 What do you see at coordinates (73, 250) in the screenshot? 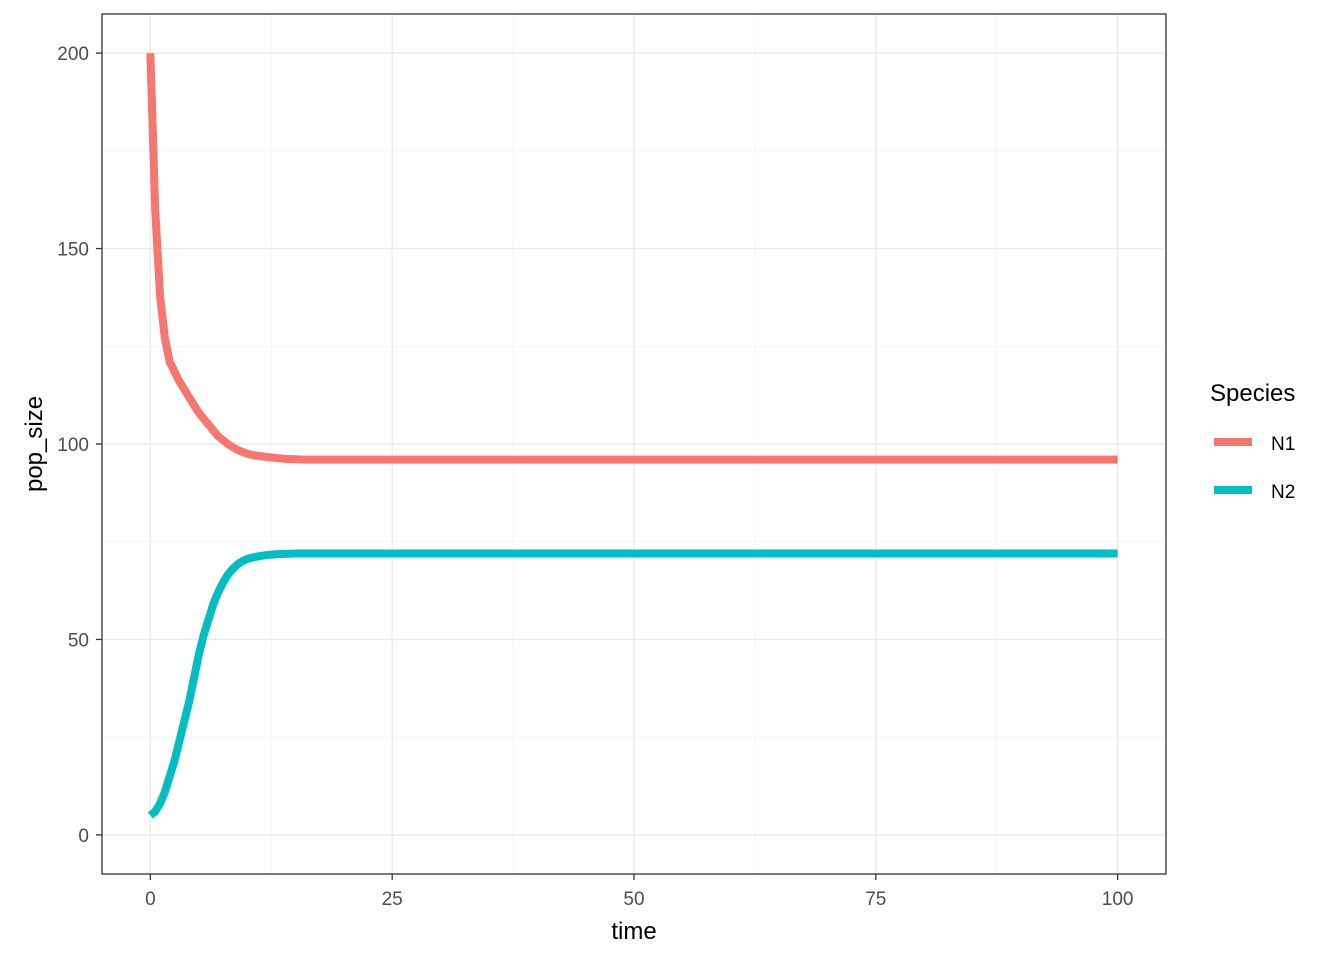
I see `y-tick-label: 150` at bounding box center [73, 250].